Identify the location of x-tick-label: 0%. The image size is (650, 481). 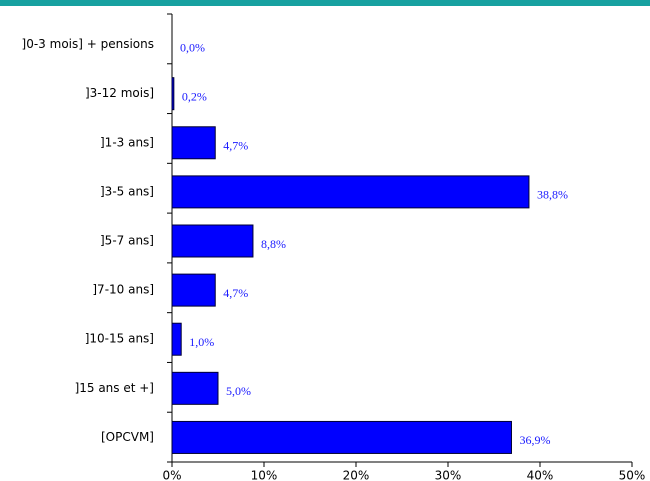
(171, 475).